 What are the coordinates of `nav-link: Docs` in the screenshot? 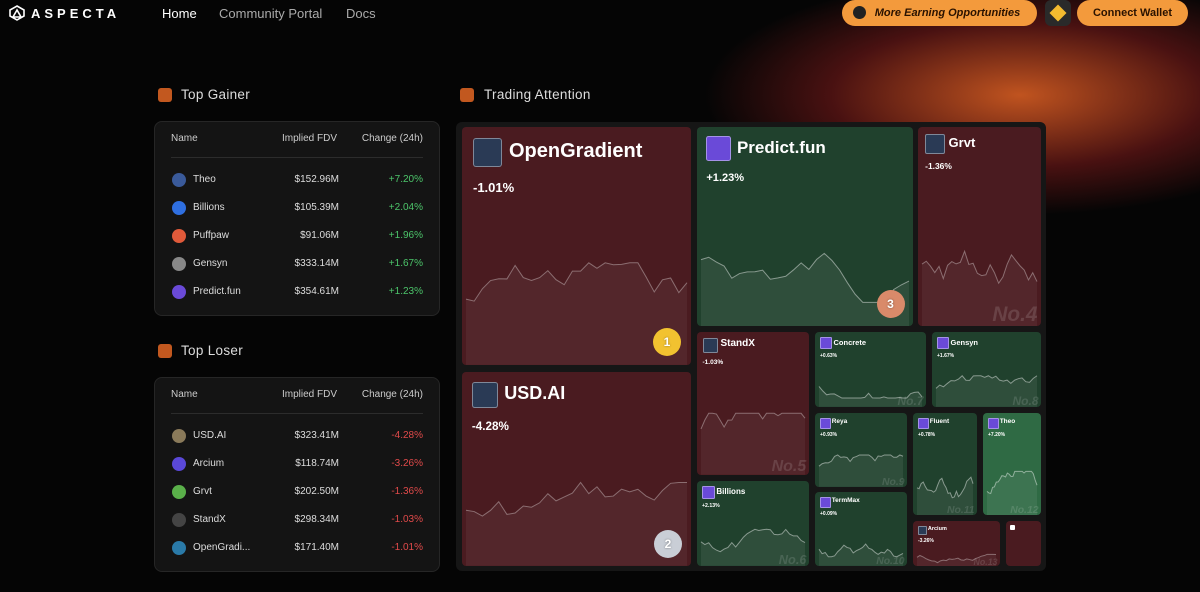 It's located at (361, 13).